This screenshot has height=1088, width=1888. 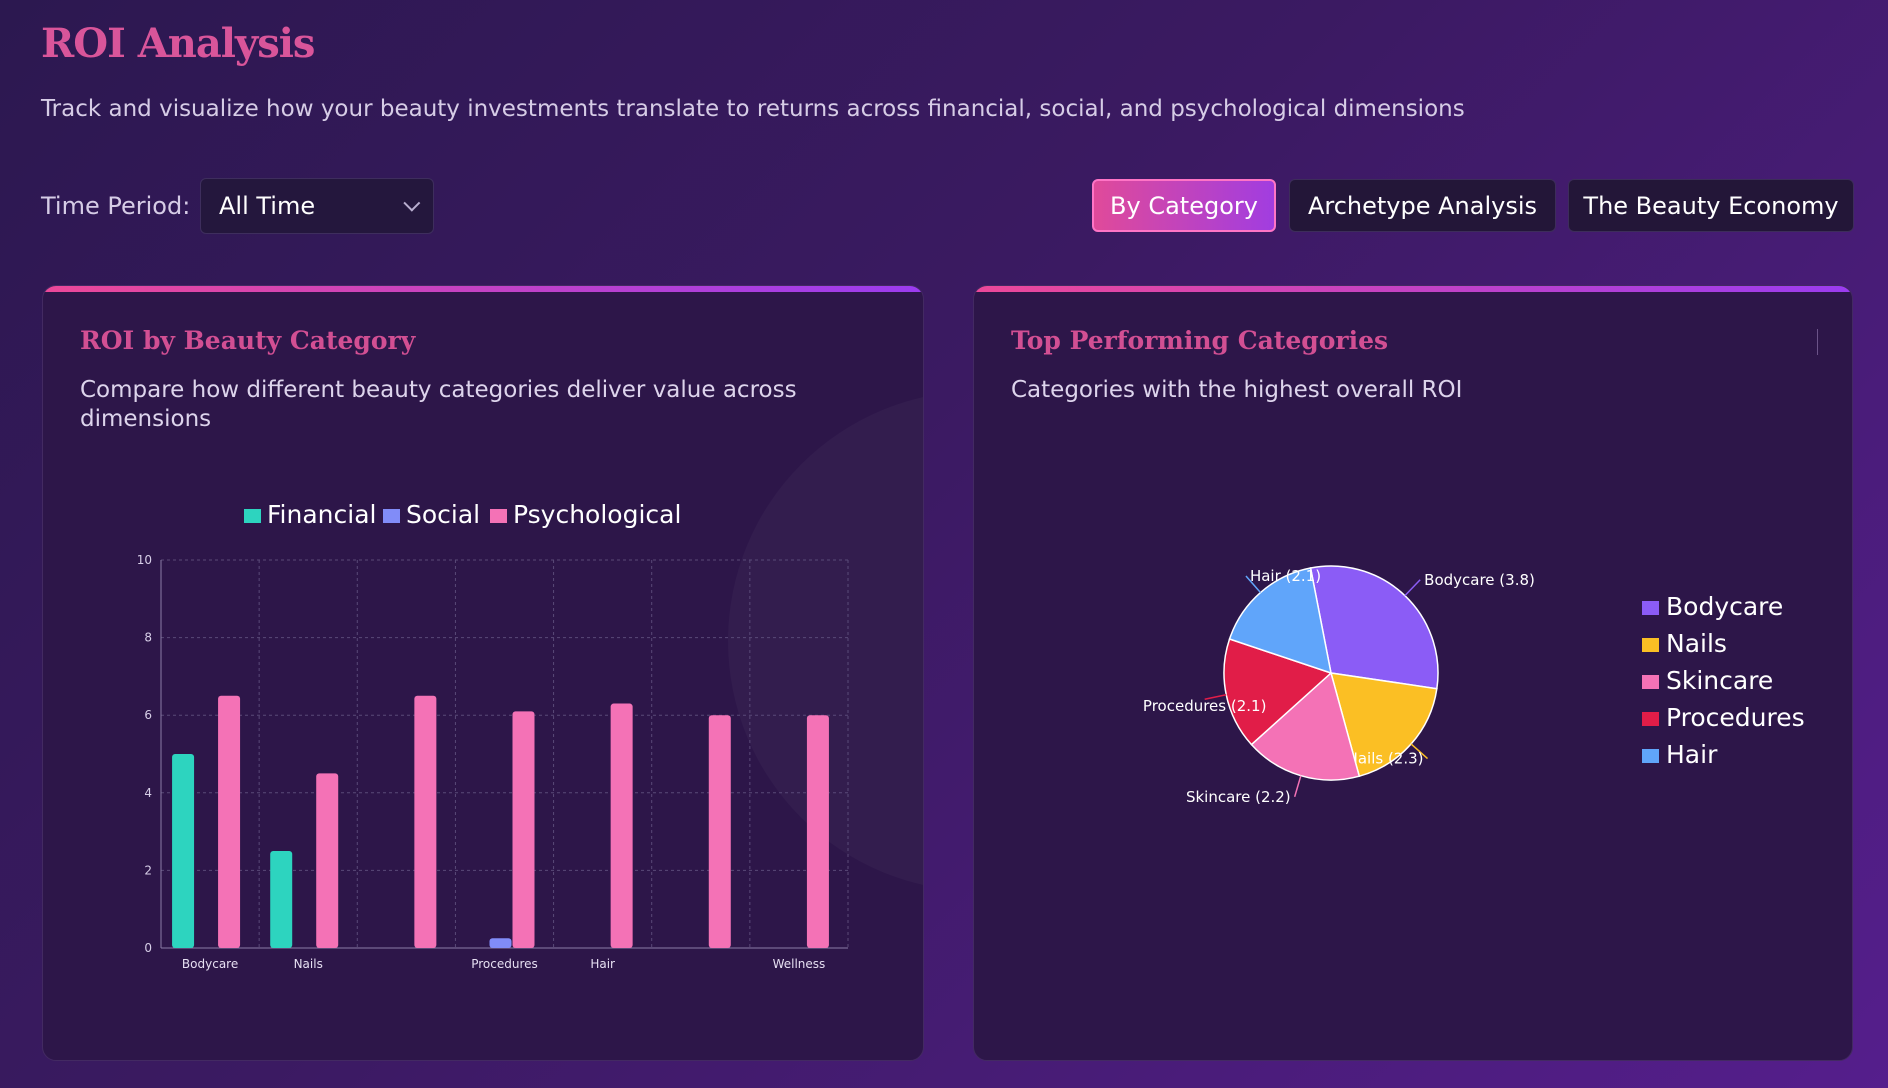 I want to click on x-tick-label: Wellness, so click(x=799, y=964).